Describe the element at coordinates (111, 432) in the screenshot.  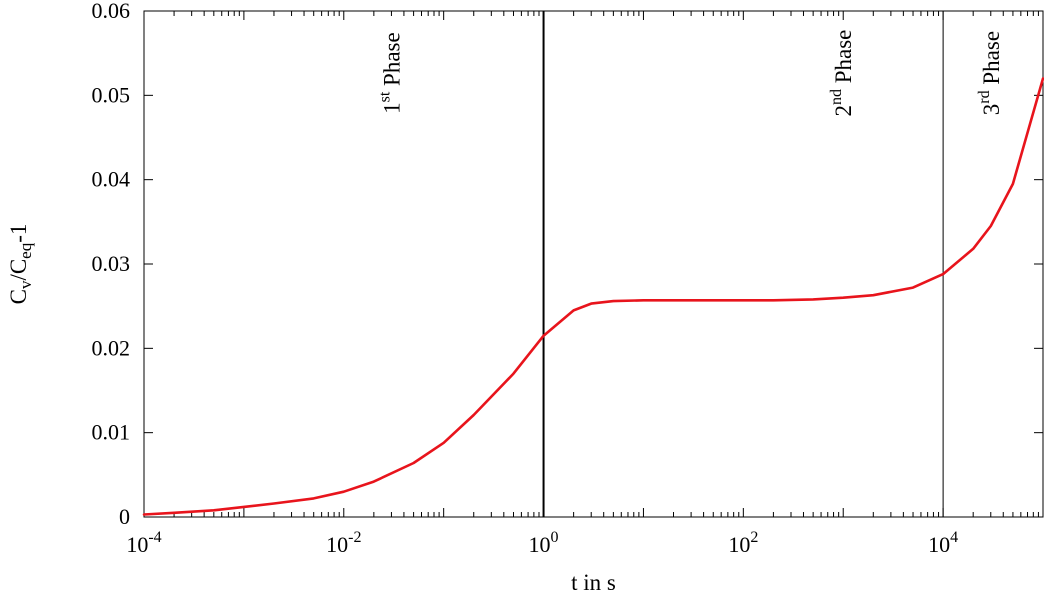
I see `y-tick-label: 0.01` at that location.